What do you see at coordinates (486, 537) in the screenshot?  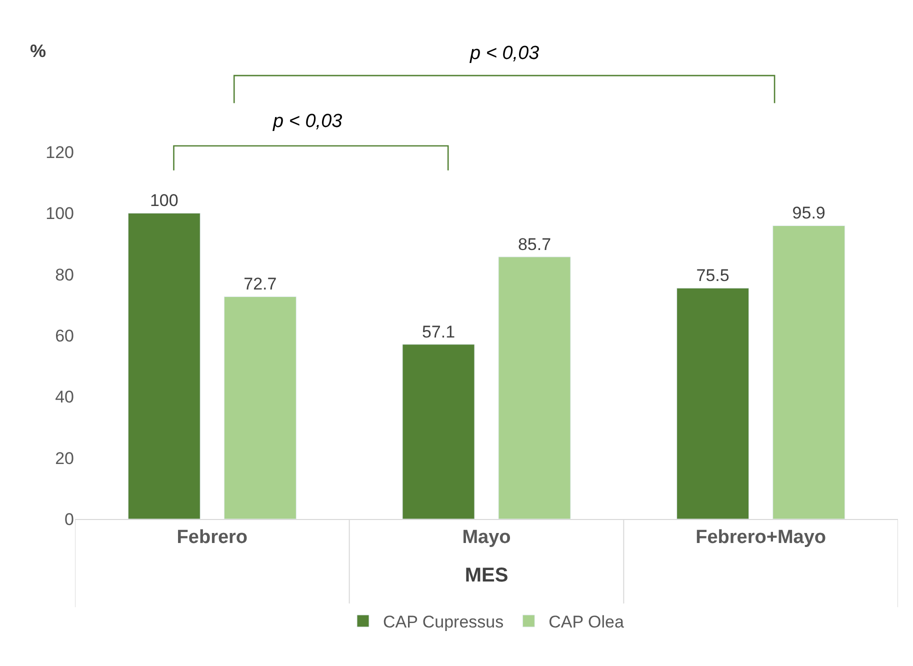 I see `x-tick-label: Mayo` at bounding box center [486, 537].